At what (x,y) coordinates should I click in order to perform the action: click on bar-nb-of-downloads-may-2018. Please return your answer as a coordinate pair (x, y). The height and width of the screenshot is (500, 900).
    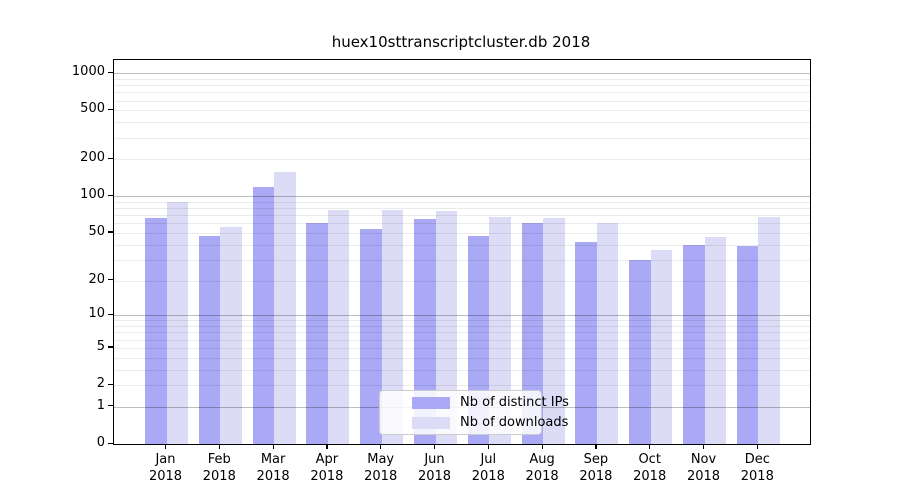
    Looking at the image, I should click on (392, 326).